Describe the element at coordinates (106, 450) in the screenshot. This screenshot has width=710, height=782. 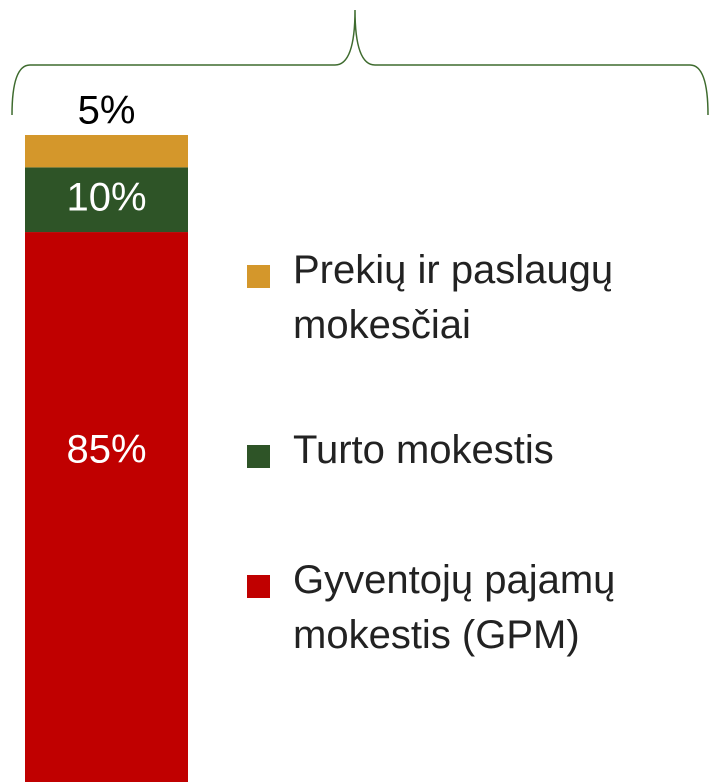
I see `data-label: 85%` at that location.